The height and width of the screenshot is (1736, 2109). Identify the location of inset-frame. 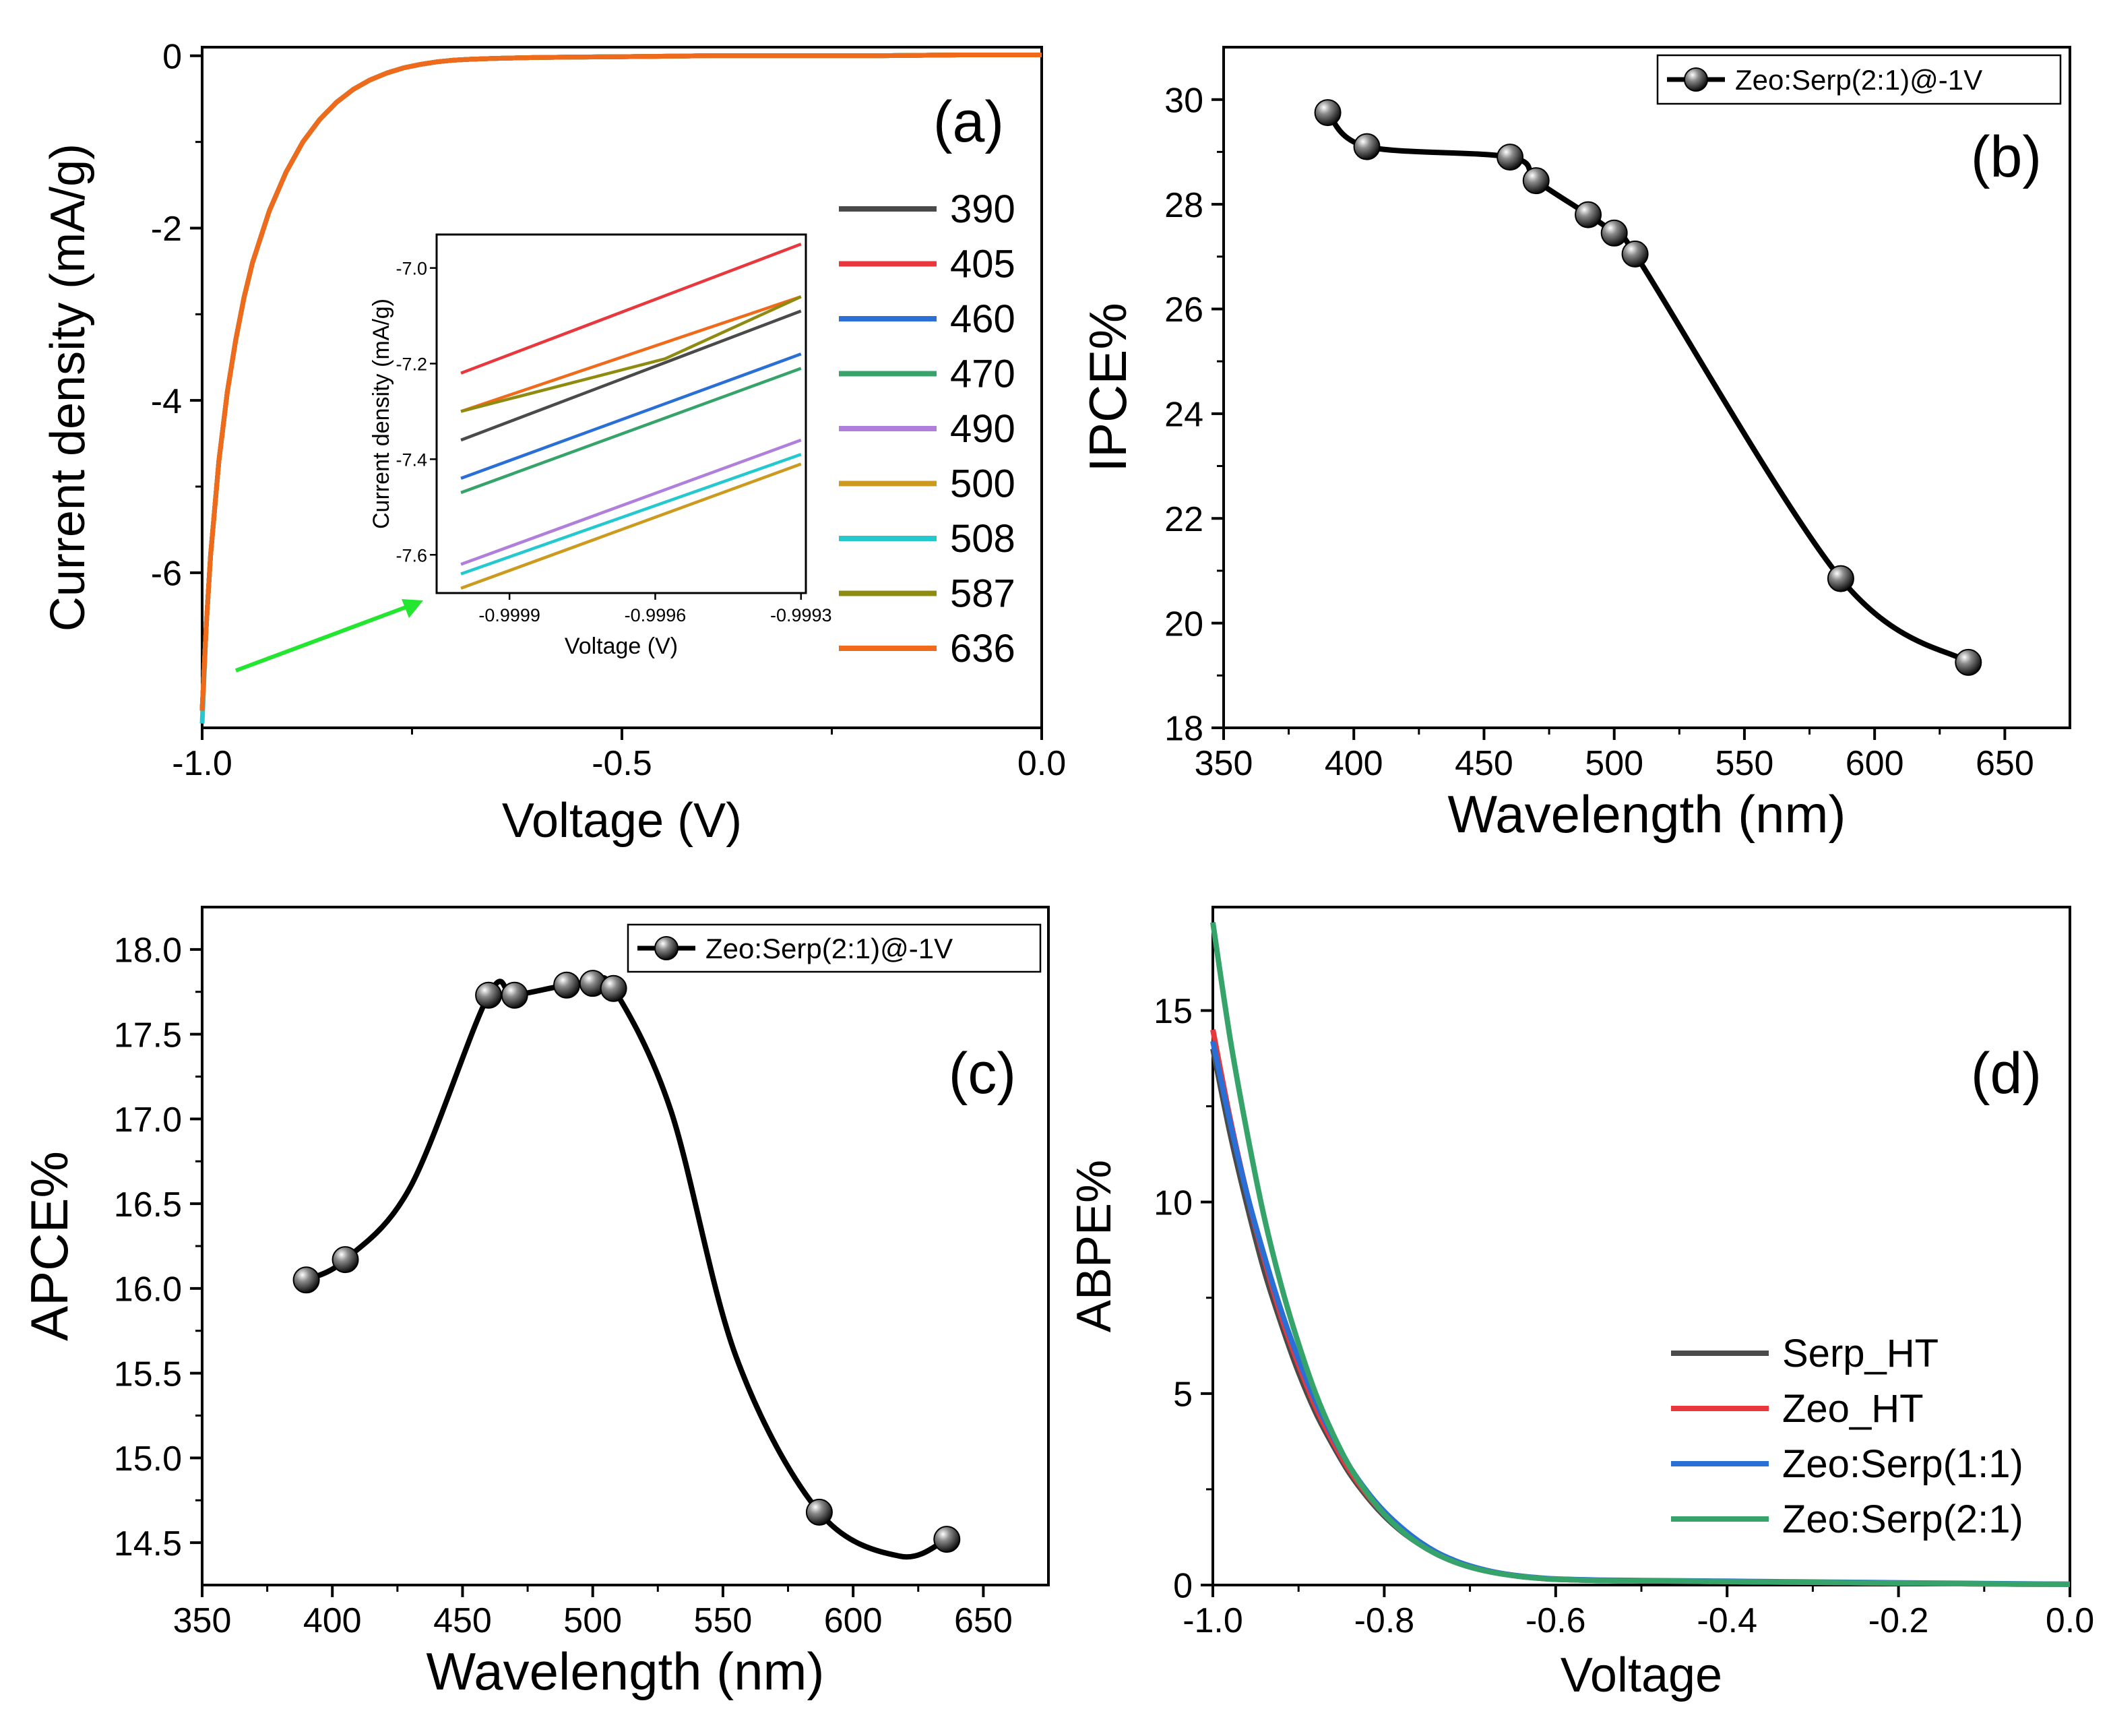
(621, 413).